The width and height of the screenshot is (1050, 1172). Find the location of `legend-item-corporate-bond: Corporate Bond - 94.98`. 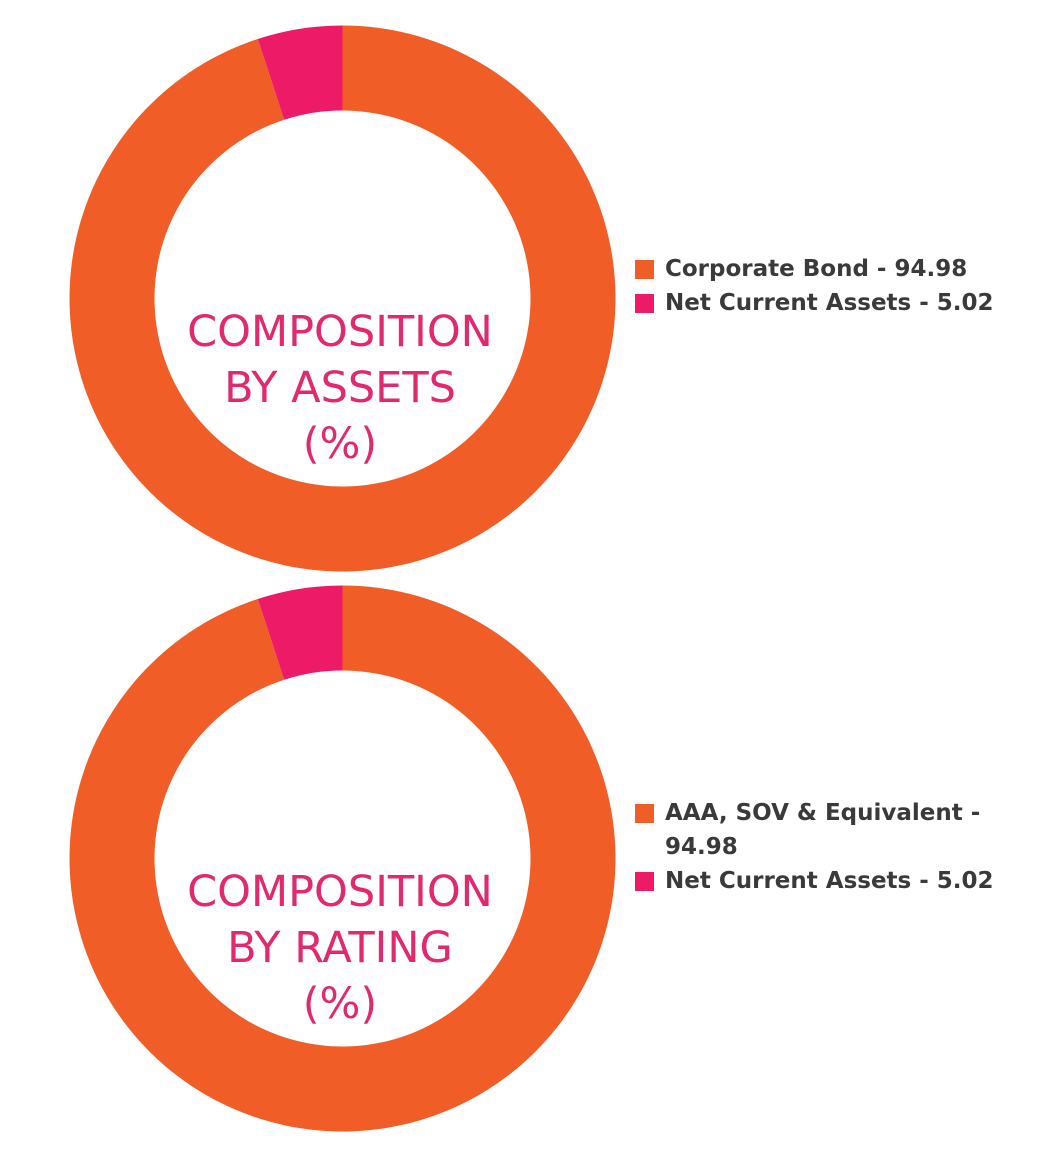

legend-item-corporate-bond: Corporate Bond - 94.98 is located at coordinates (825, 269).